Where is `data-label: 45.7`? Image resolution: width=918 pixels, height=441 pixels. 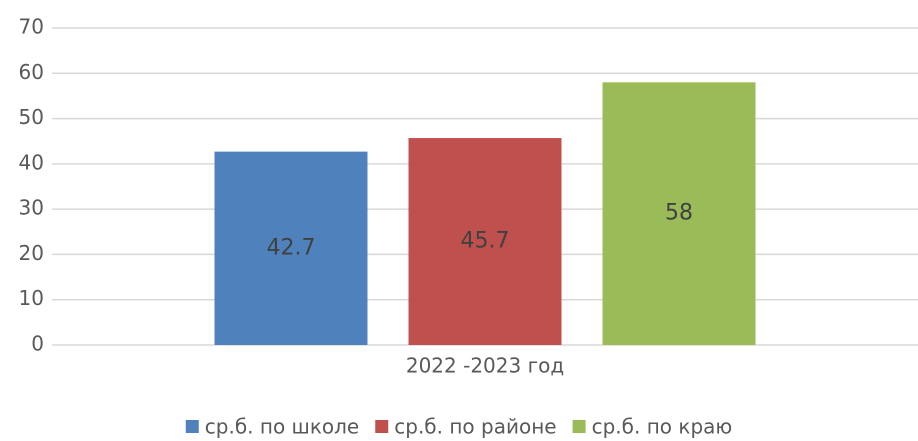
data-label: 45.7 is located at coordinates (485, 241).